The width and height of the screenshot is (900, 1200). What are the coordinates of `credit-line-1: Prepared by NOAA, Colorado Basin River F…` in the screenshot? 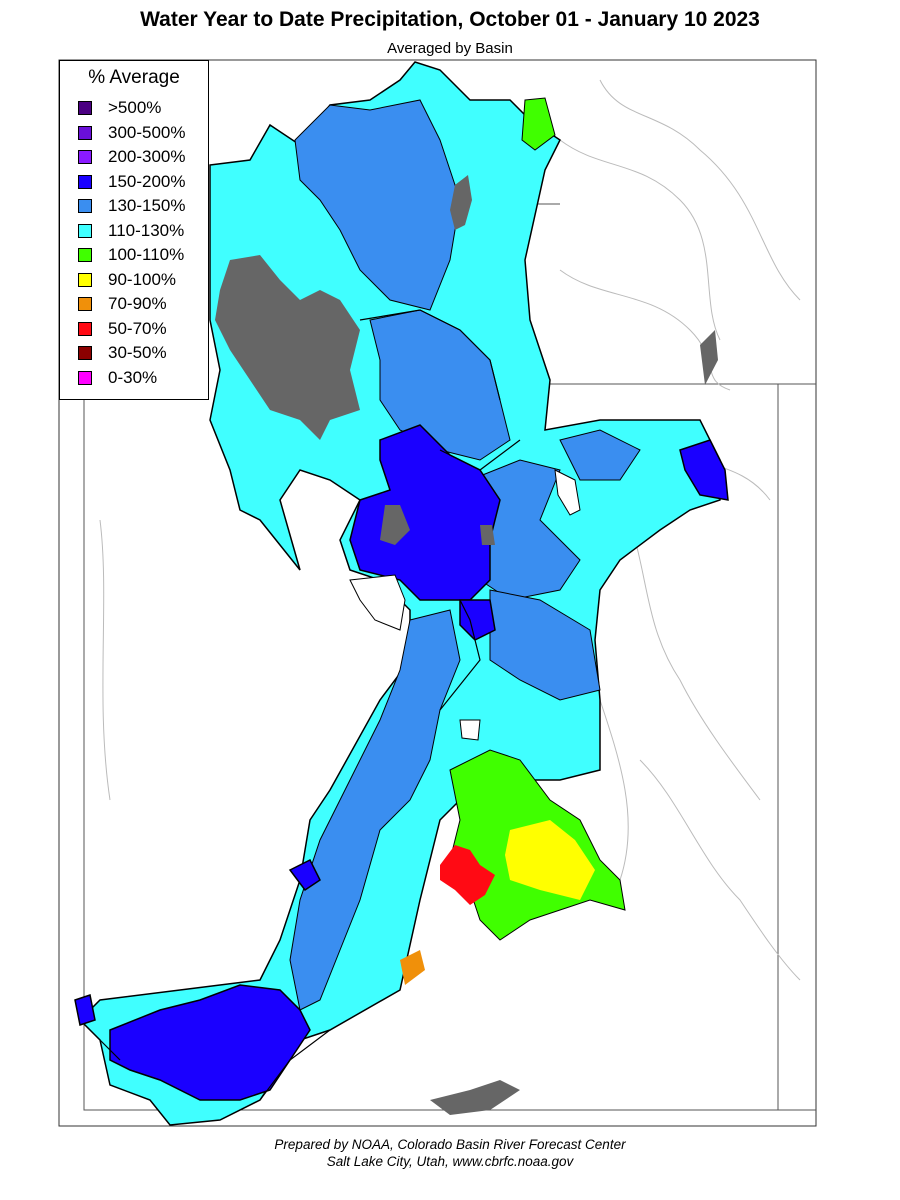 It's located at (450, 1144).